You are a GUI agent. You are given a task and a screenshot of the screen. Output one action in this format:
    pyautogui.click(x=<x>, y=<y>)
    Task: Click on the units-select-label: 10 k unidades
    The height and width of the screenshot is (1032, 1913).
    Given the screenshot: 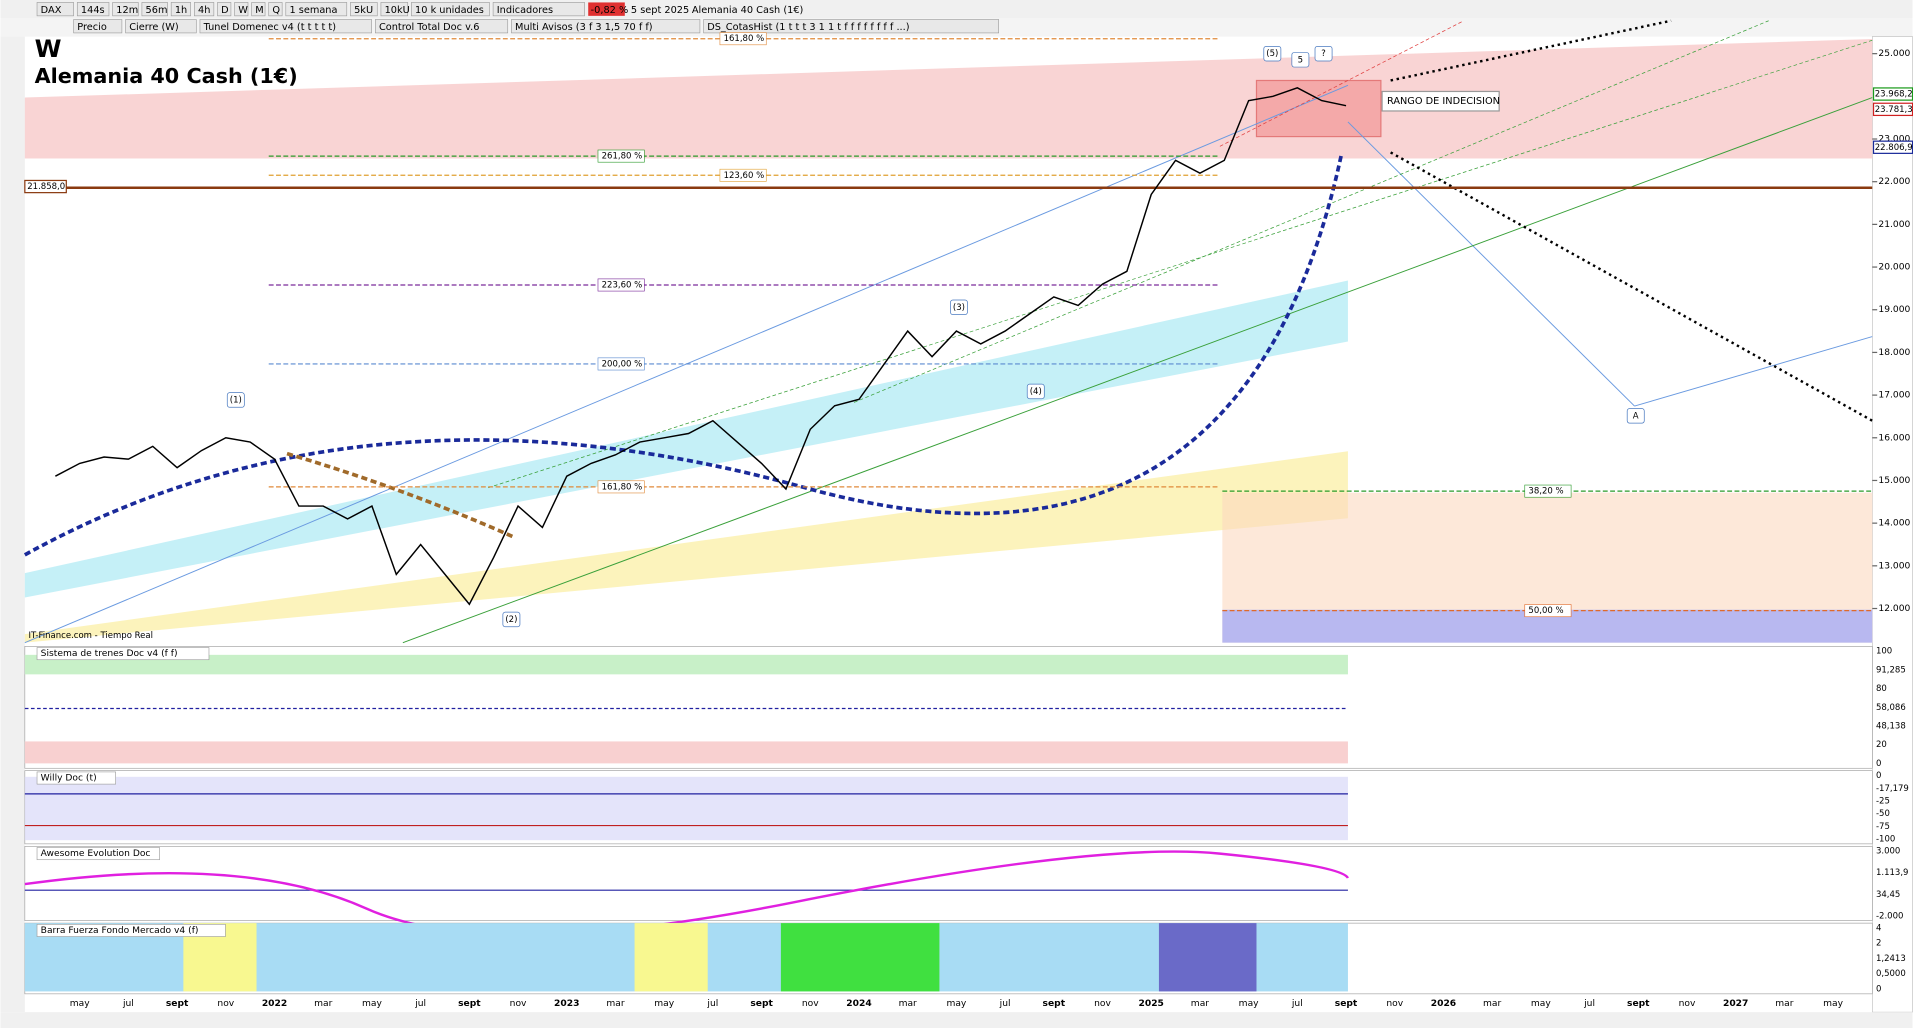 What is the action you would take?
    pyautogui.click(x=449, y=10)
    